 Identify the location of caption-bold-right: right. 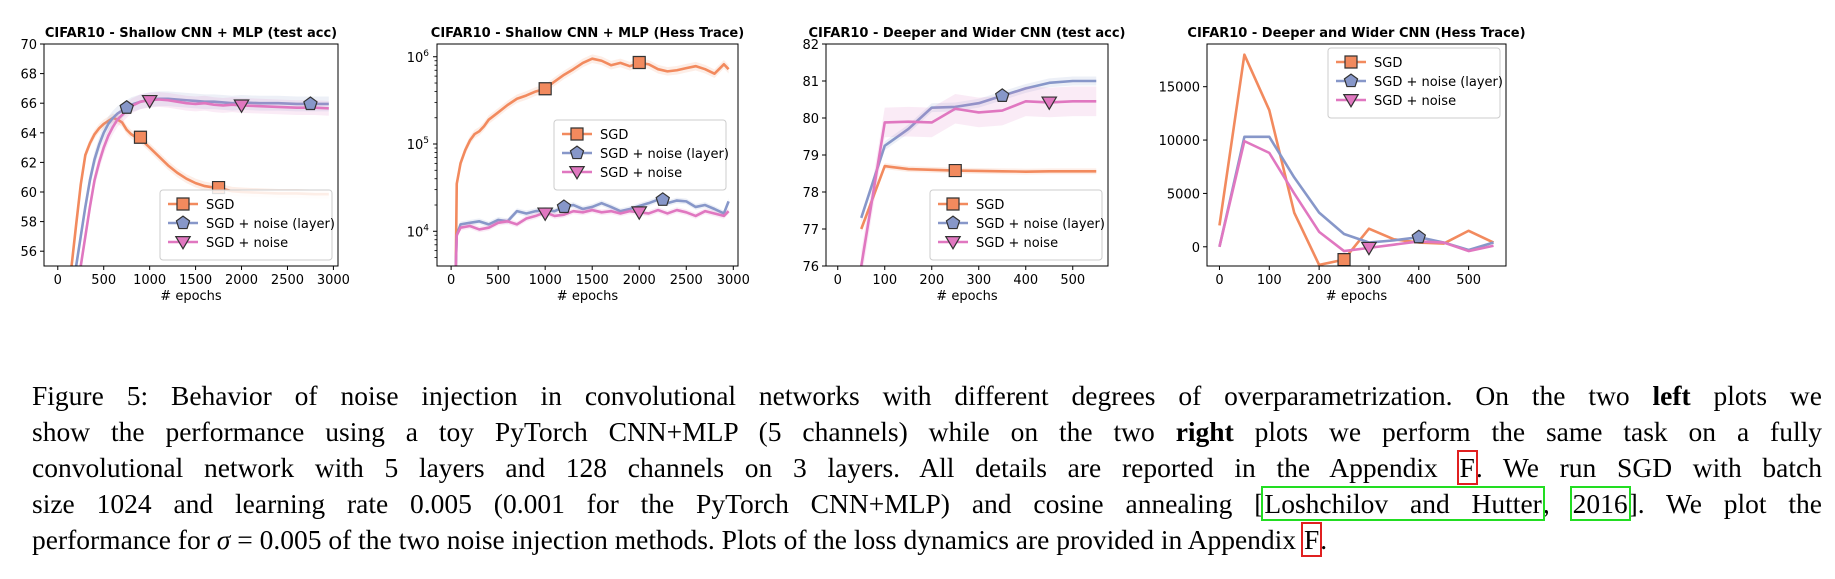
(1204, 431).